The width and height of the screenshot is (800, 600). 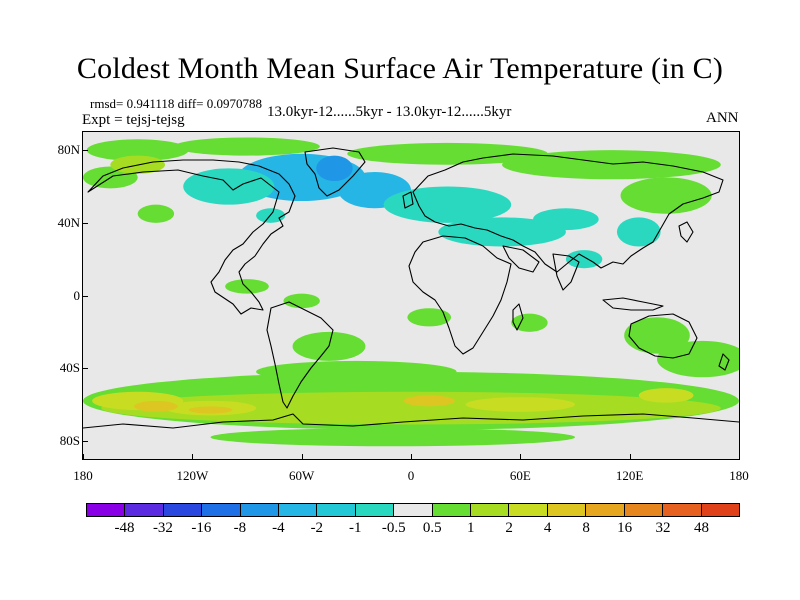 What do you see at coordinates (69, 368) in the screenshot?
I see `y-tick-label-3: 40S` at bounding box center [69, 368].